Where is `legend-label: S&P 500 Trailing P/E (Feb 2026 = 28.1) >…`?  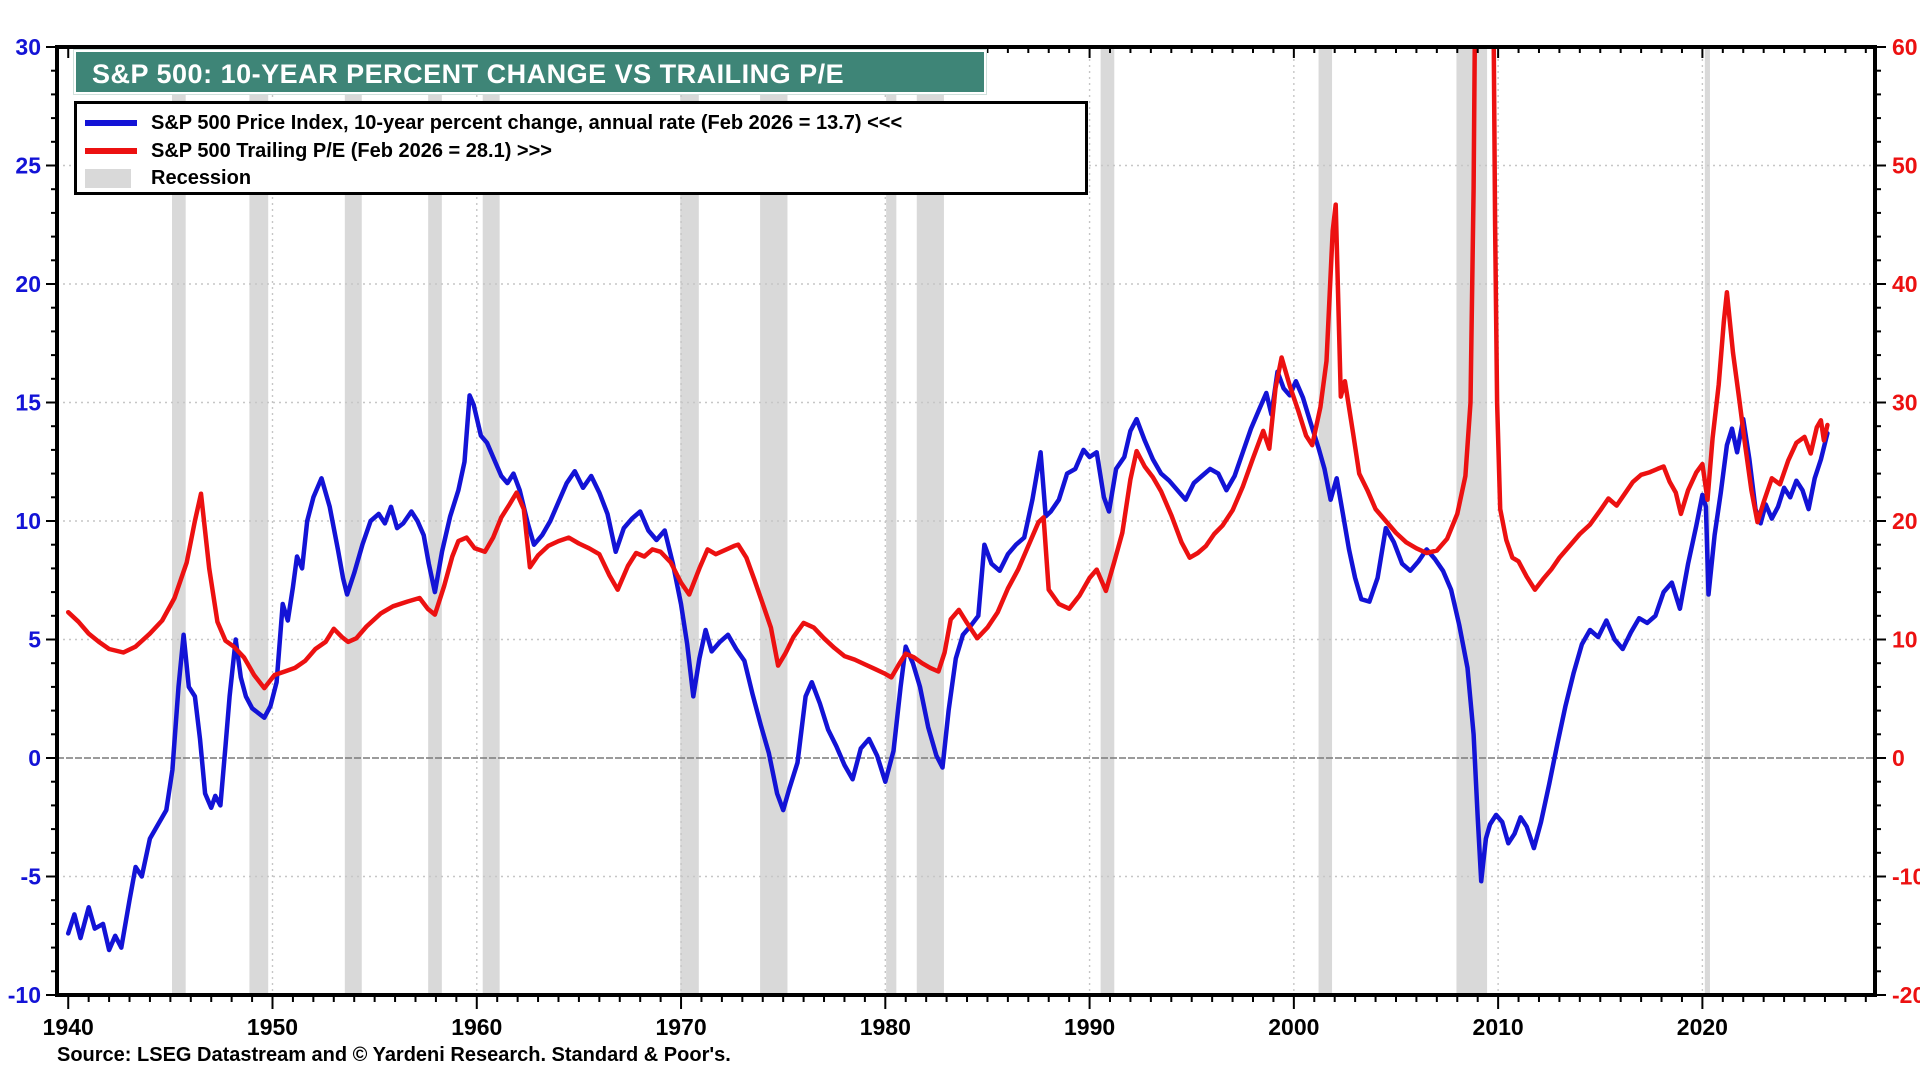 legend-label: S&P 500 Trailing P/E (Feb 2026 = 28.1) >… is located at coordinates (351, 150).